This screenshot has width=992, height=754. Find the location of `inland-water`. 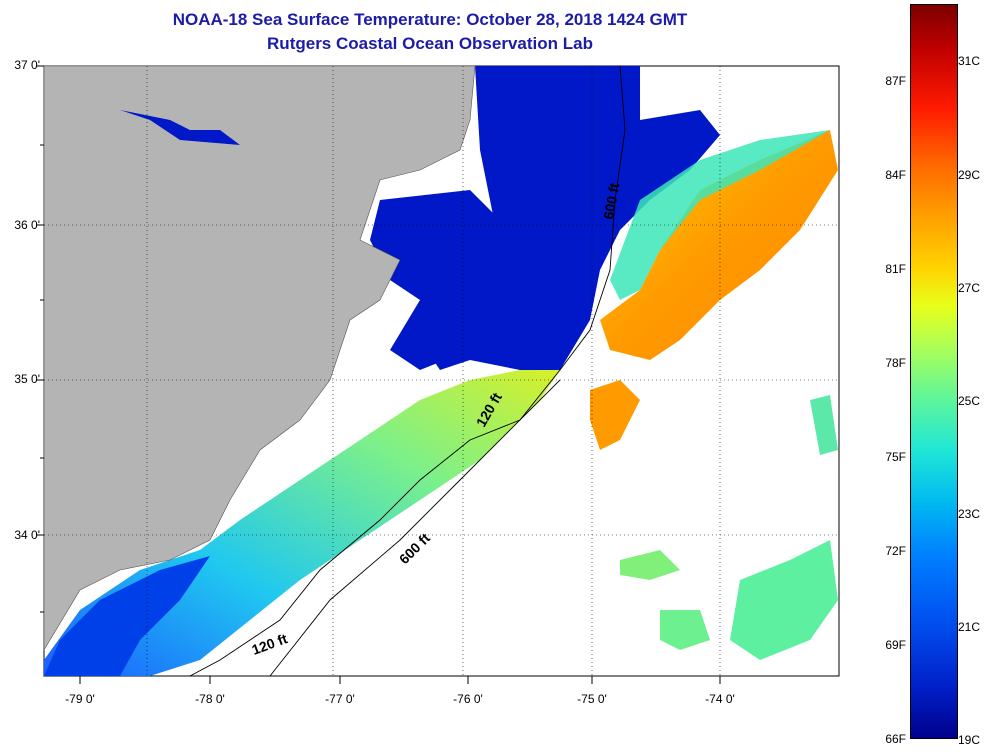

inland-water is located at coordinates (180, 127).